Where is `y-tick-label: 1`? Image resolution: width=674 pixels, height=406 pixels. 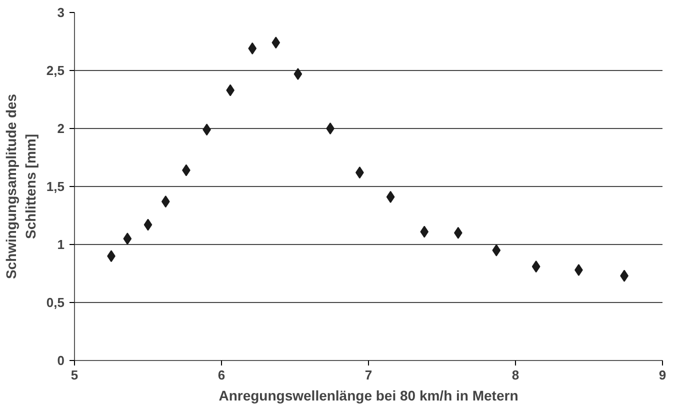
y-tick-label: 1 is located at coordinates (61, 244).